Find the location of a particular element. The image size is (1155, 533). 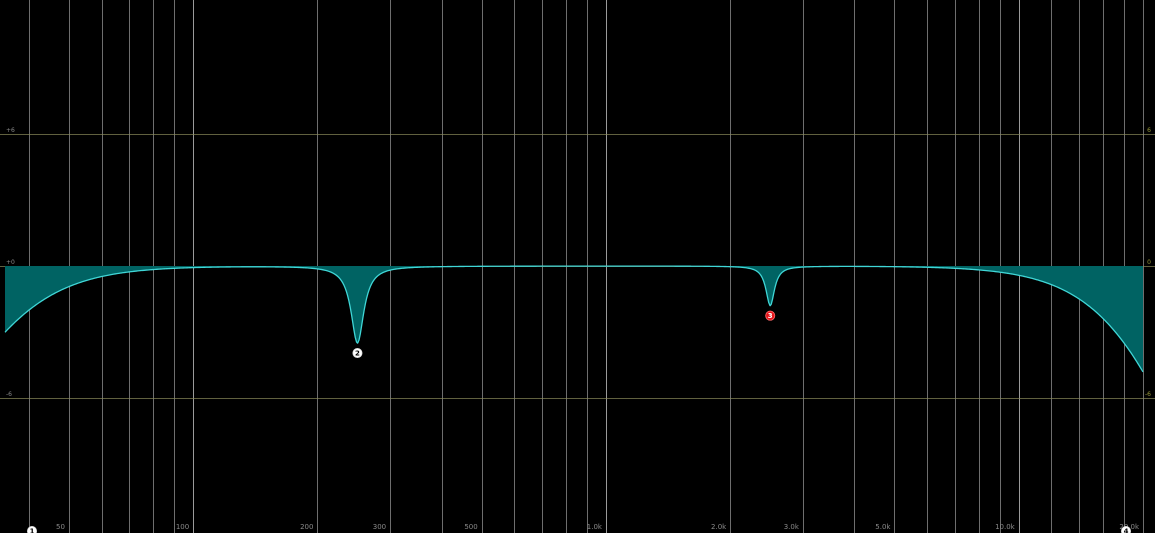

freq-label: 300 is located at coordinates (379, 527).